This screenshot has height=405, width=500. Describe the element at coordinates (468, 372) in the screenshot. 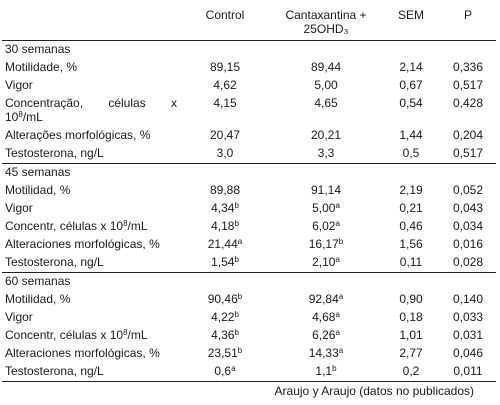

I see `p-value: 0,011` at that location.